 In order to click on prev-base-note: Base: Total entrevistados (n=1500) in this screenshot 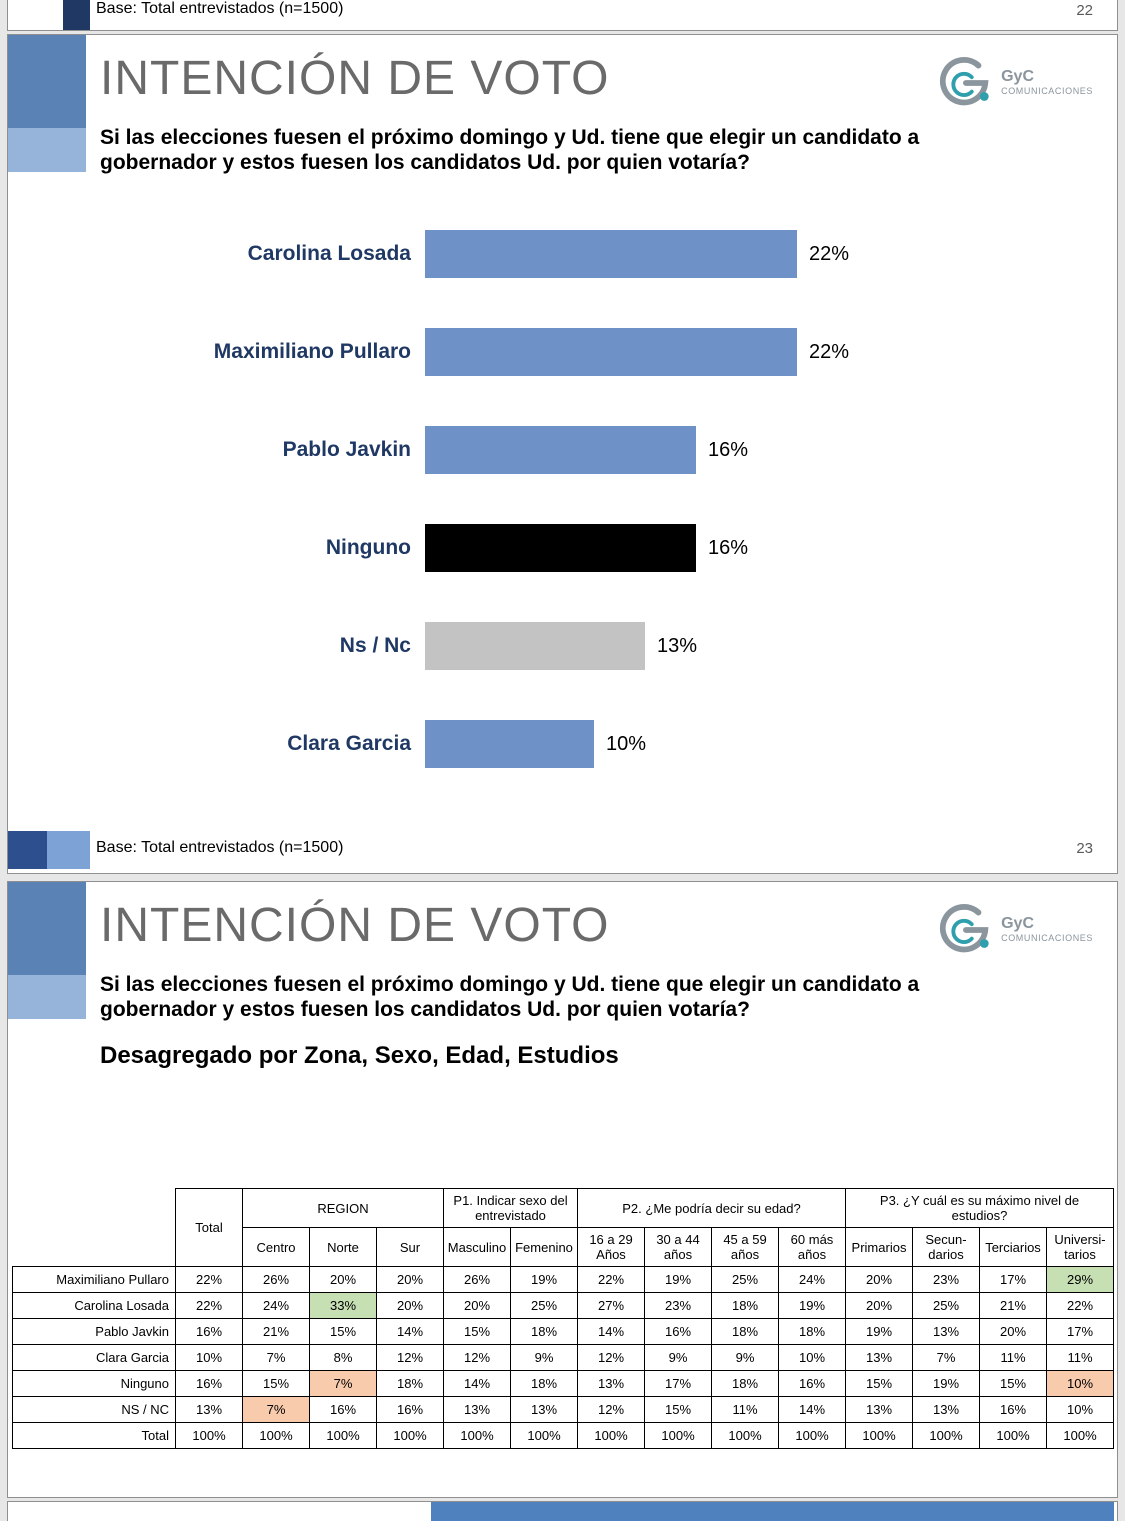, I will do `click(220, 8)`.